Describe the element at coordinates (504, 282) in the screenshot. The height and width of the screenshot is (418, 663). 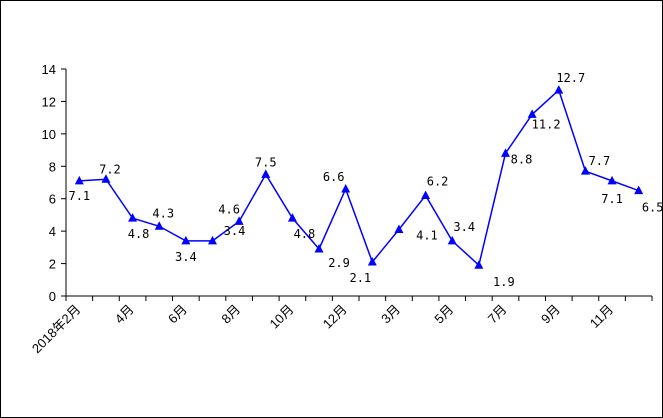
I see `data-label: 1.9` at that location.